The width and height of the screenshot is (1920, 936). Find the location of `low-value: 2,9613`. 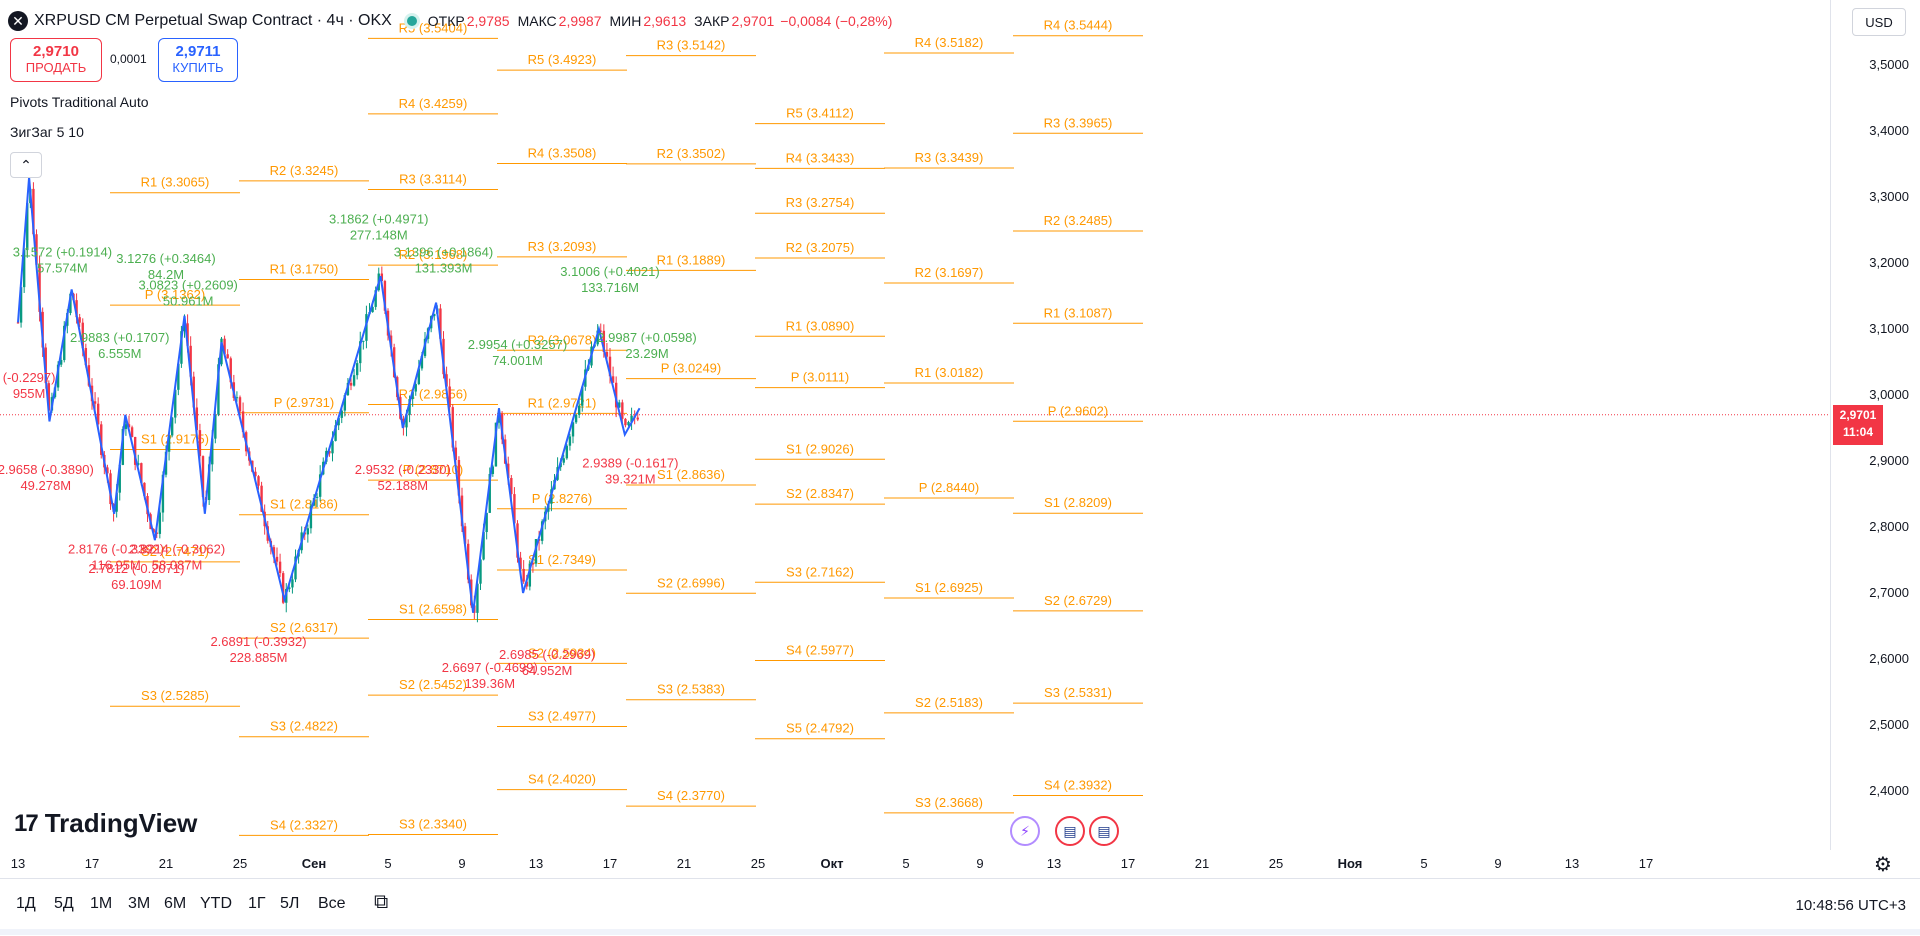

low-value: 2,9613 is located at coordinates (665, 21).